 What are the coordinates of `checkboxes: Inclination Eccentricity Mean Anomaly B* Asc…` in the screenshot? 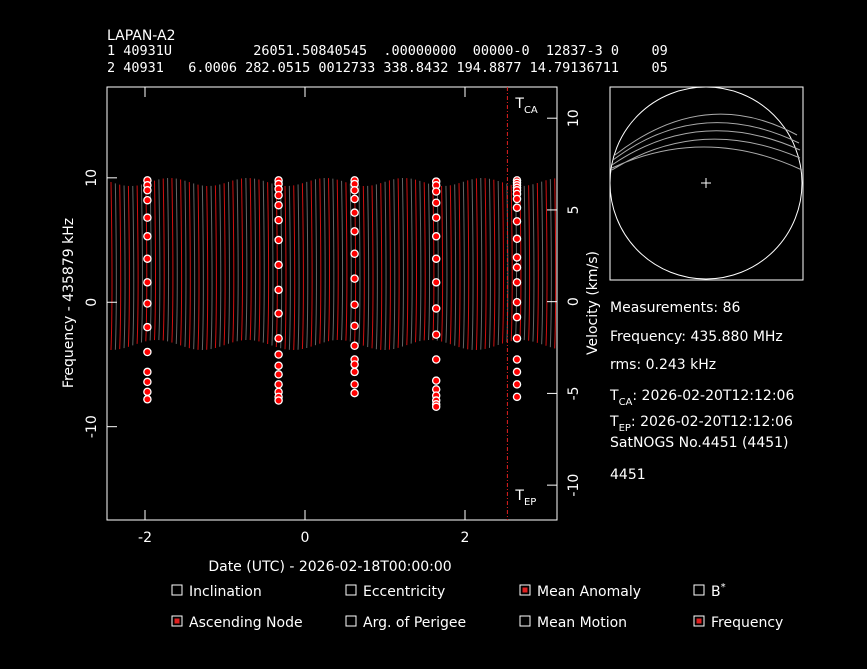 It's located at (477, 606).